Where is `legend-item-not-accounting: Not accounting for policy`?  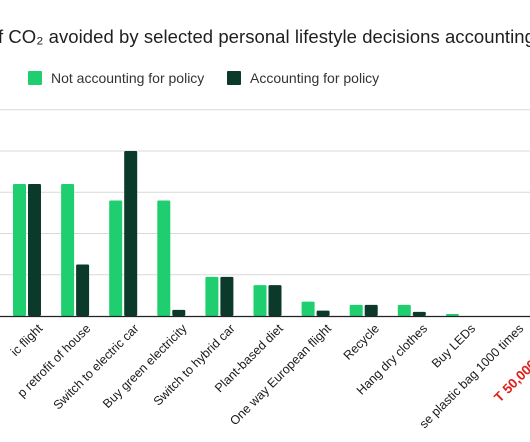 legend-item-not-accounting: Not accounting for policy is located at coordinates (116, 78).